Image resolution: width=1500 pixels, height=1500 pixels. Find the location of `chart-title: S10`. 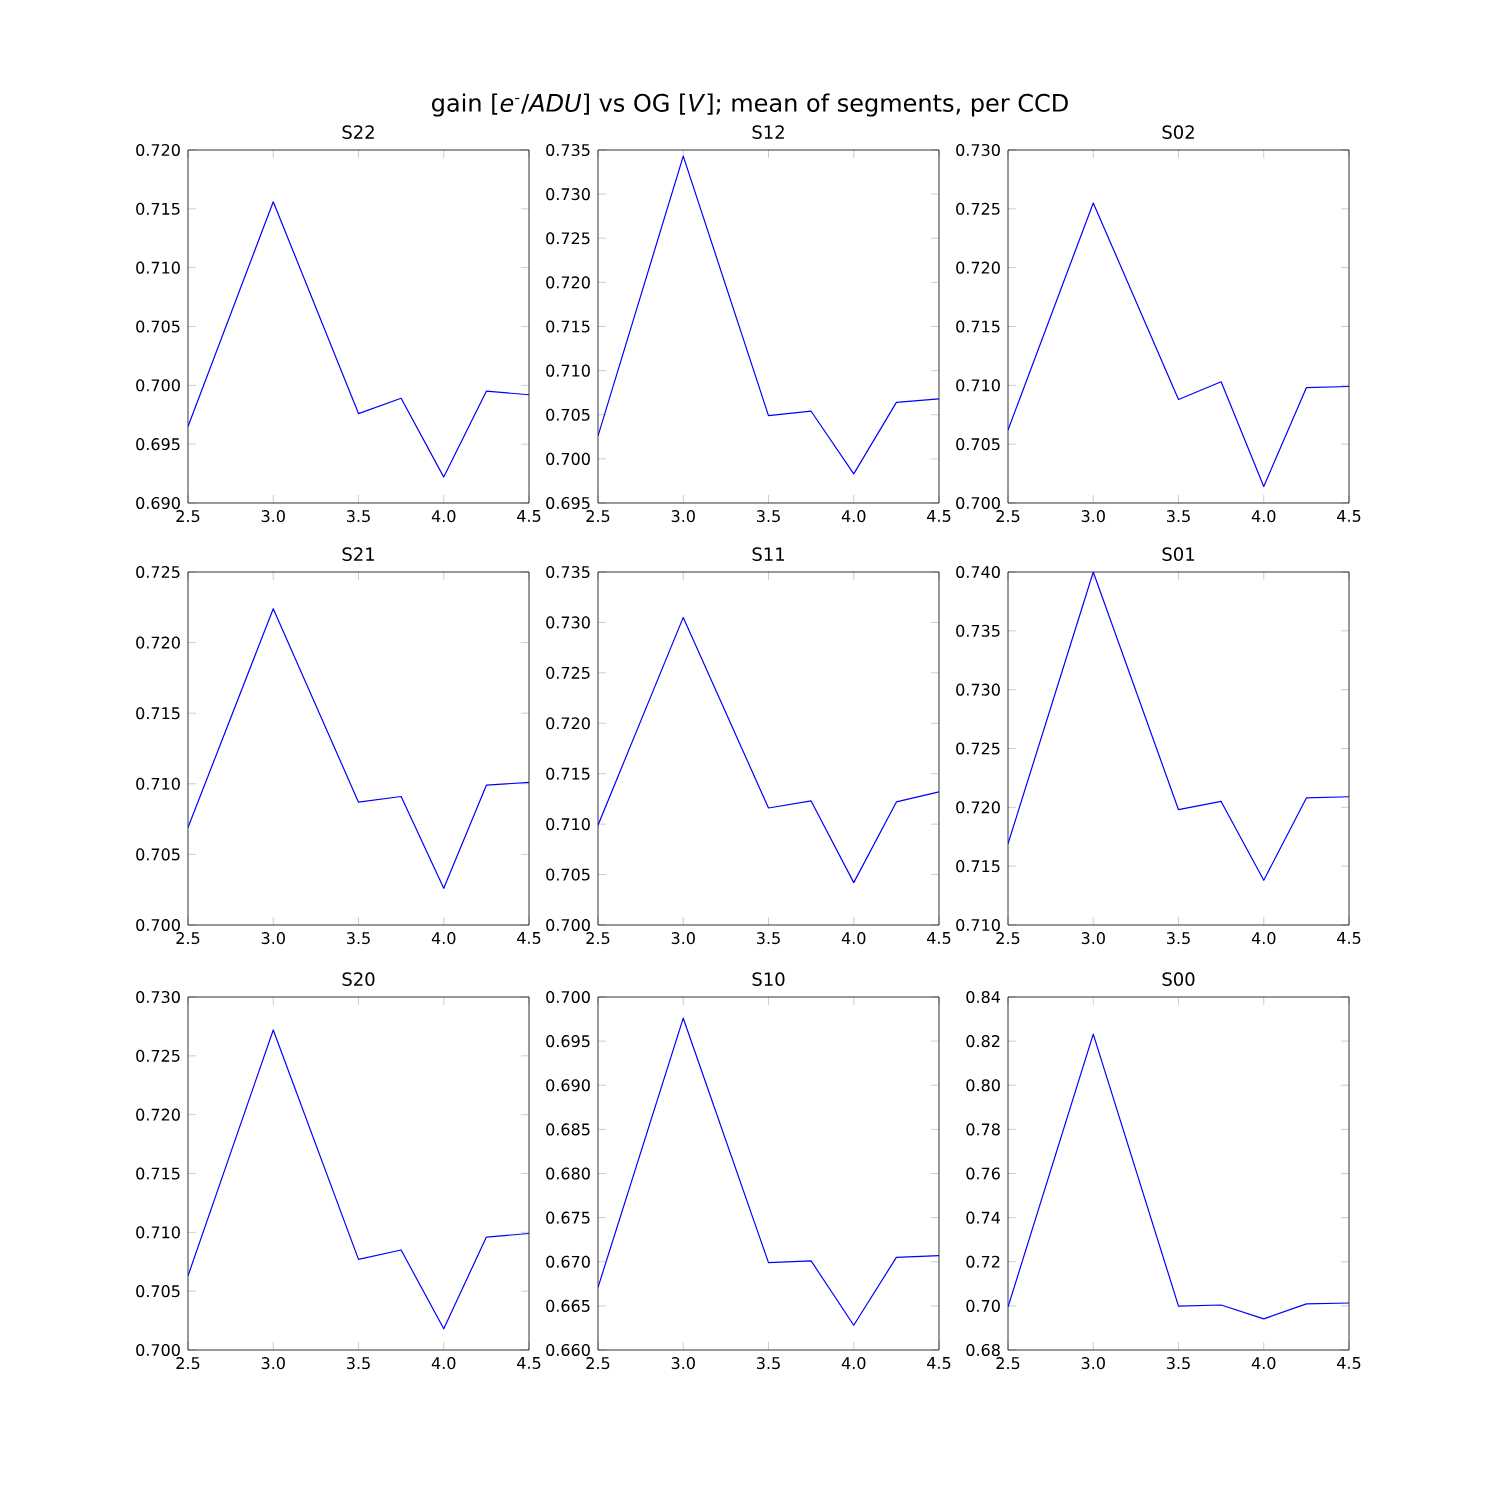

chart-title: S10 is located at coordinates (768, 979).